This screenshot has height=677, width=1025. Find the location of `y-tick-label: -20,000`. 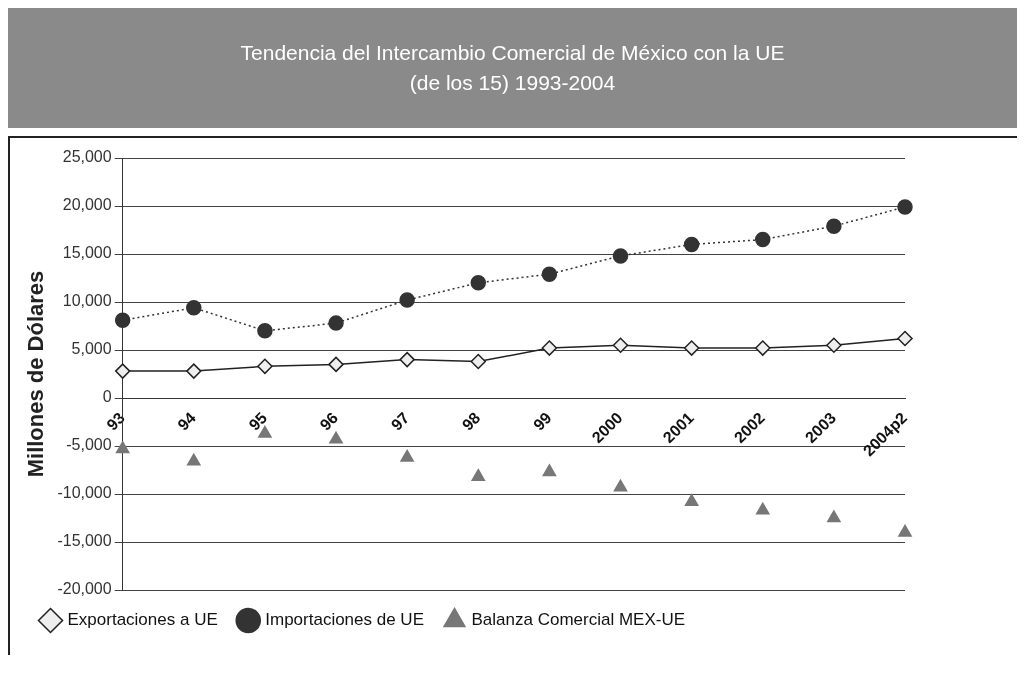

y-tick-label: -20,000 is located at coordinates (84, 589).